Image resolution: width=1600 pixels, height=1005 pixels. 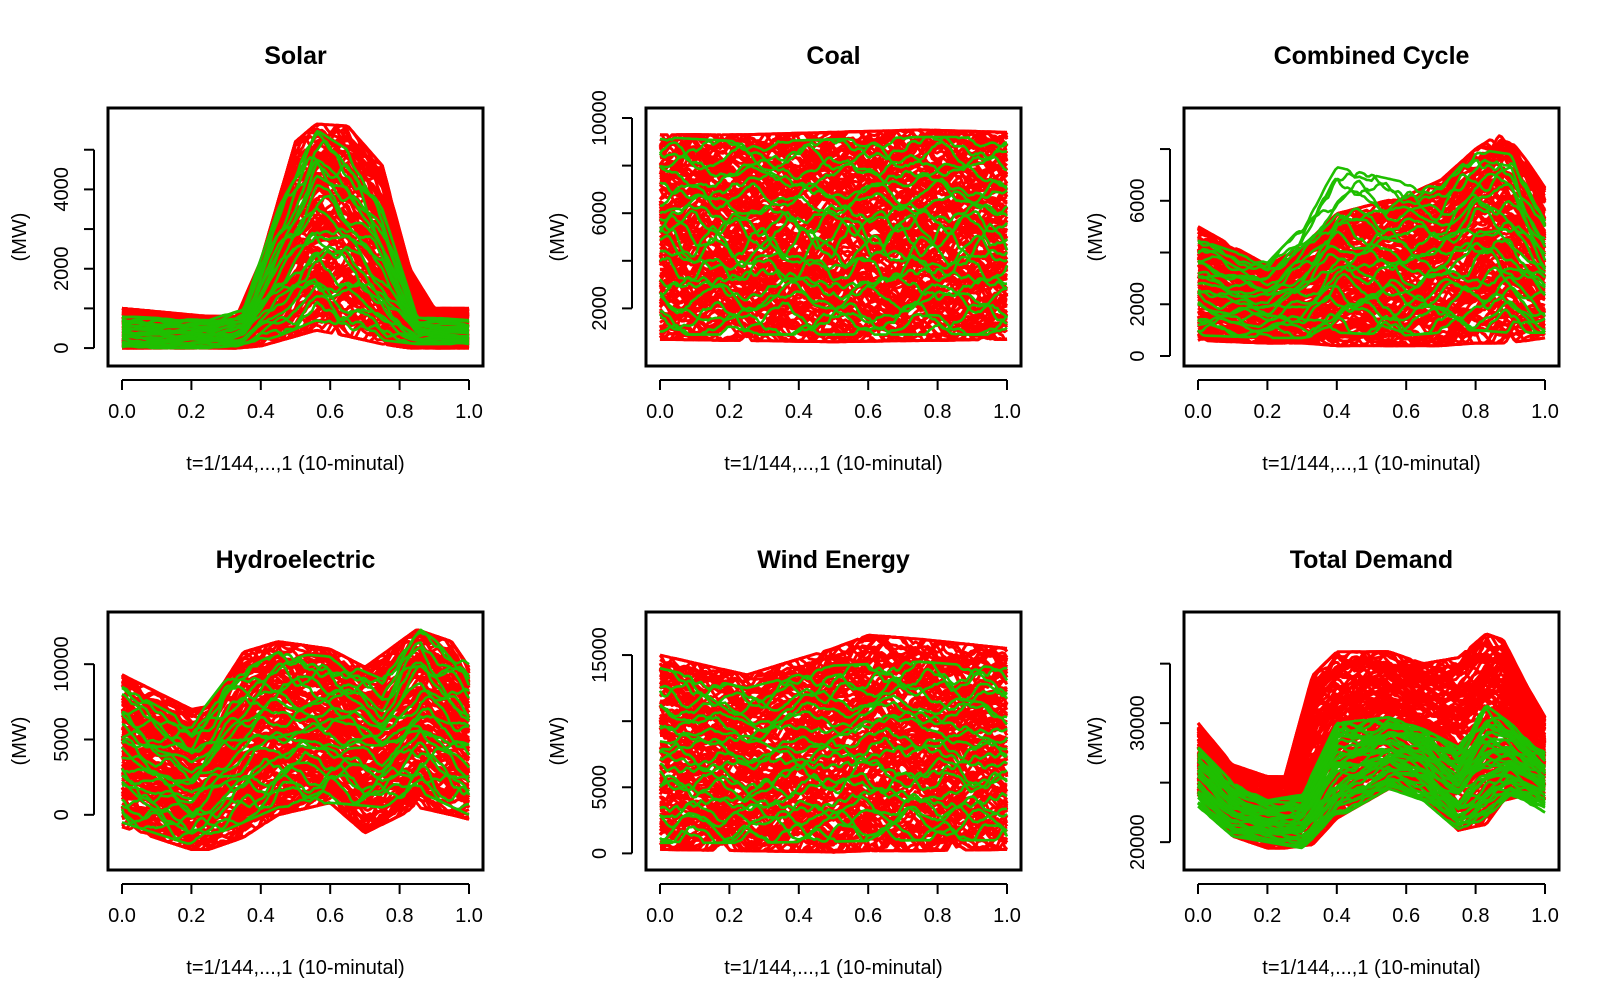 What do you see at coordinates (833, 560) in the screenshot?
I see `panel-title: Wind Energy` at bounding box center [833, 560].